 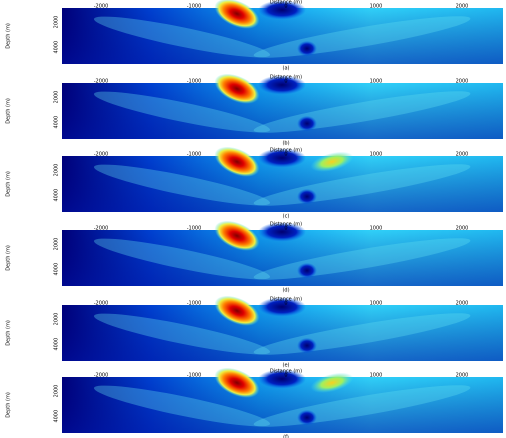 I want to click on heatmap-image, so click(x=282, y=32).